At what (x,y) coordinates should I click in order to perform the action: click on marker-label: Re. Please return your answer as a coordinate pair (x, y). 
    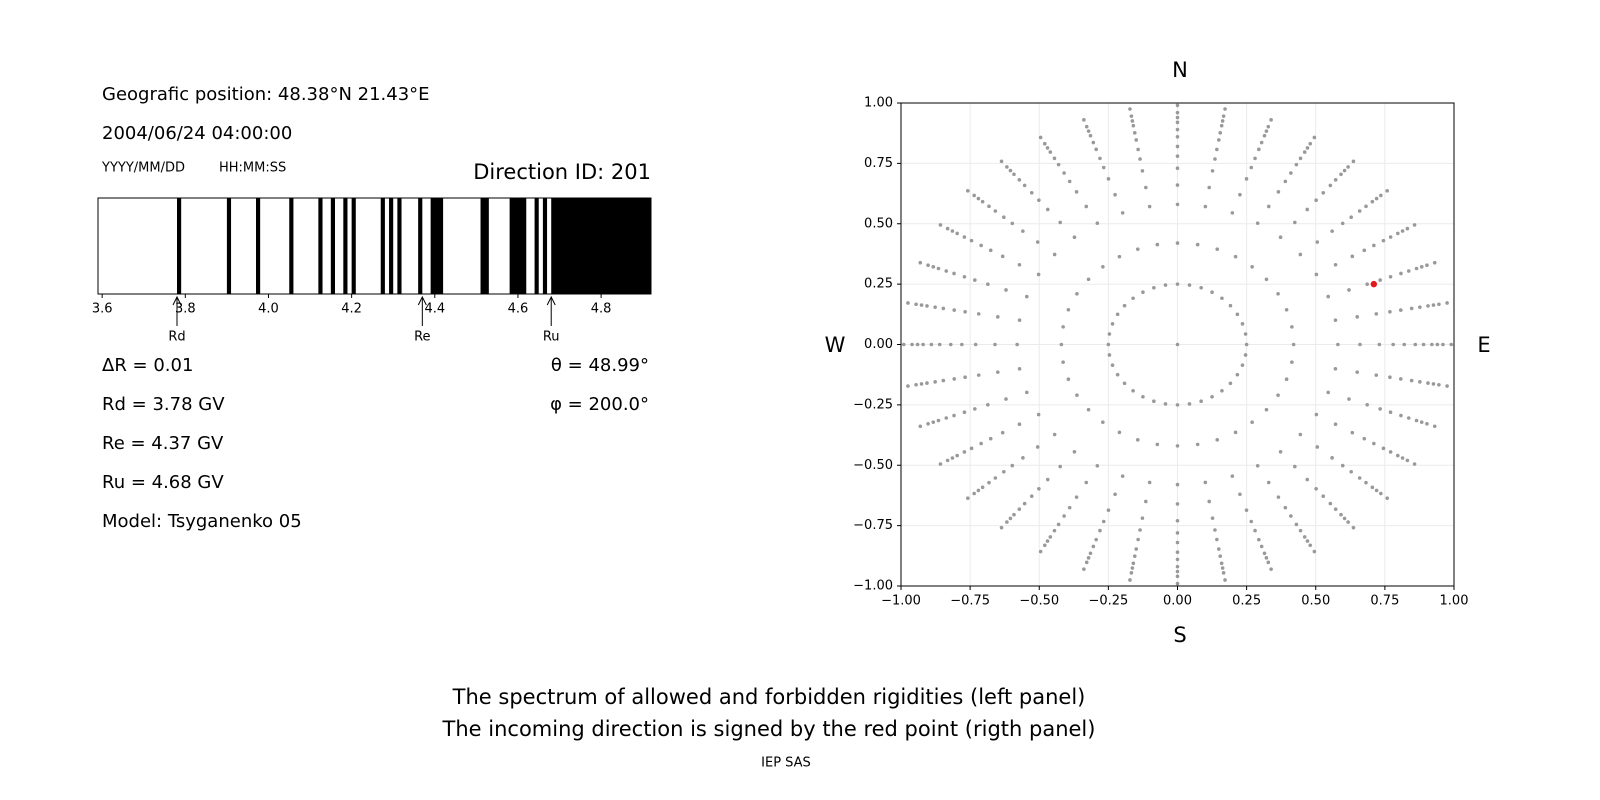
    Looking at the image, I should click on (422, 337).